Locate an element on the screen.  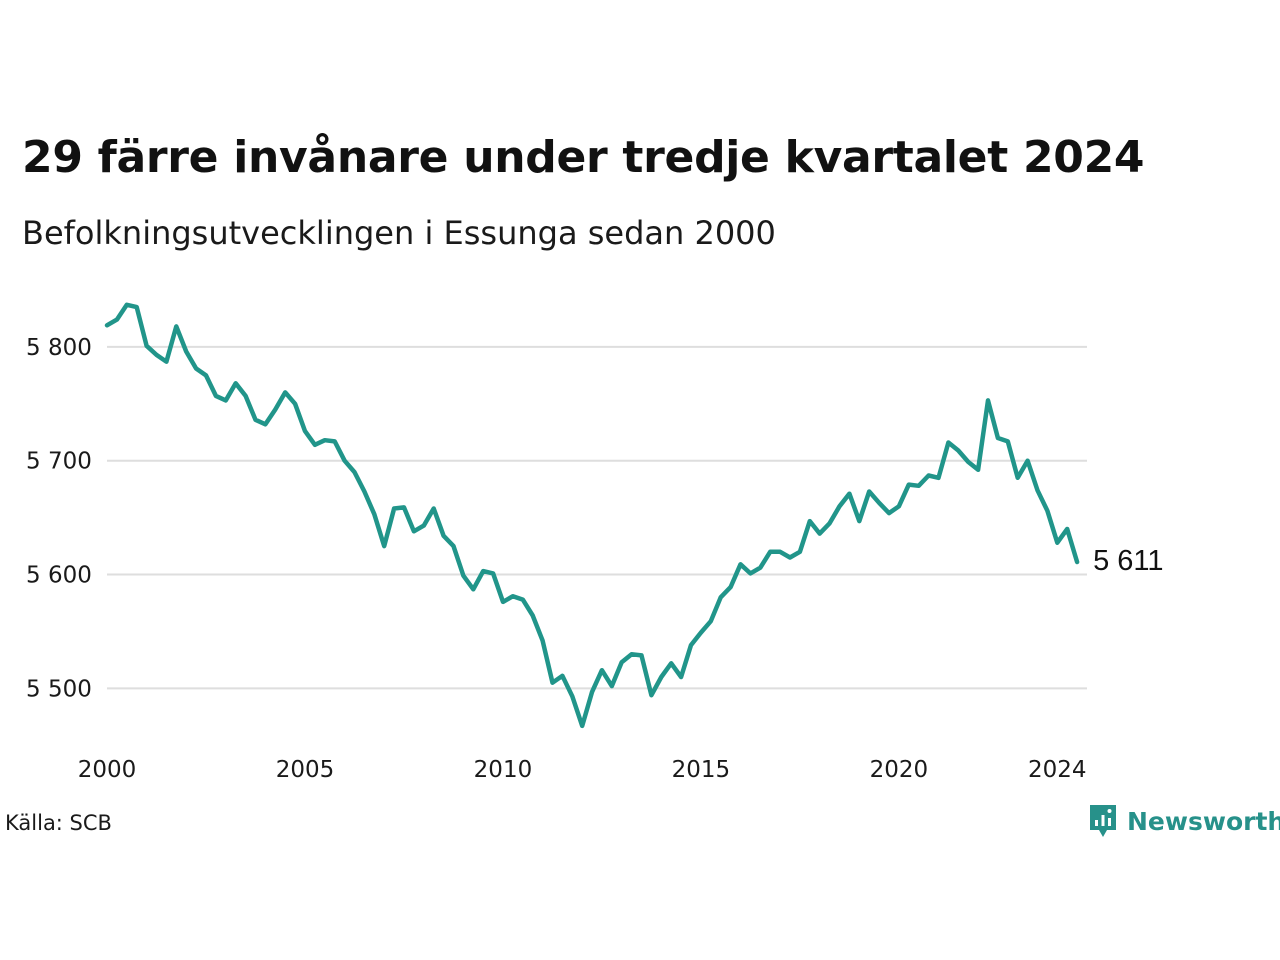
source-note: Källa: SCB is located at coordinates (58, 823).